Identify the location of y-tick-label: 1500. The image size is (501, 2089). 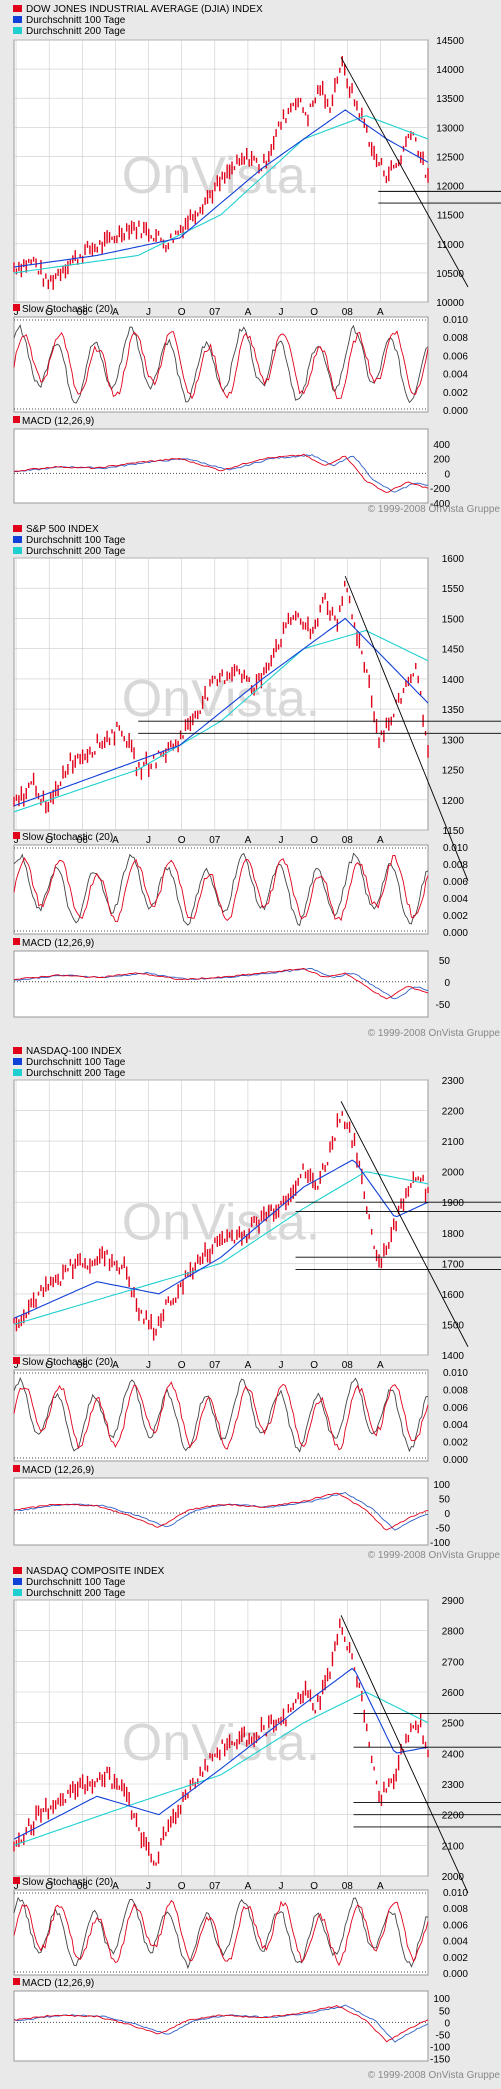
(453, 619).